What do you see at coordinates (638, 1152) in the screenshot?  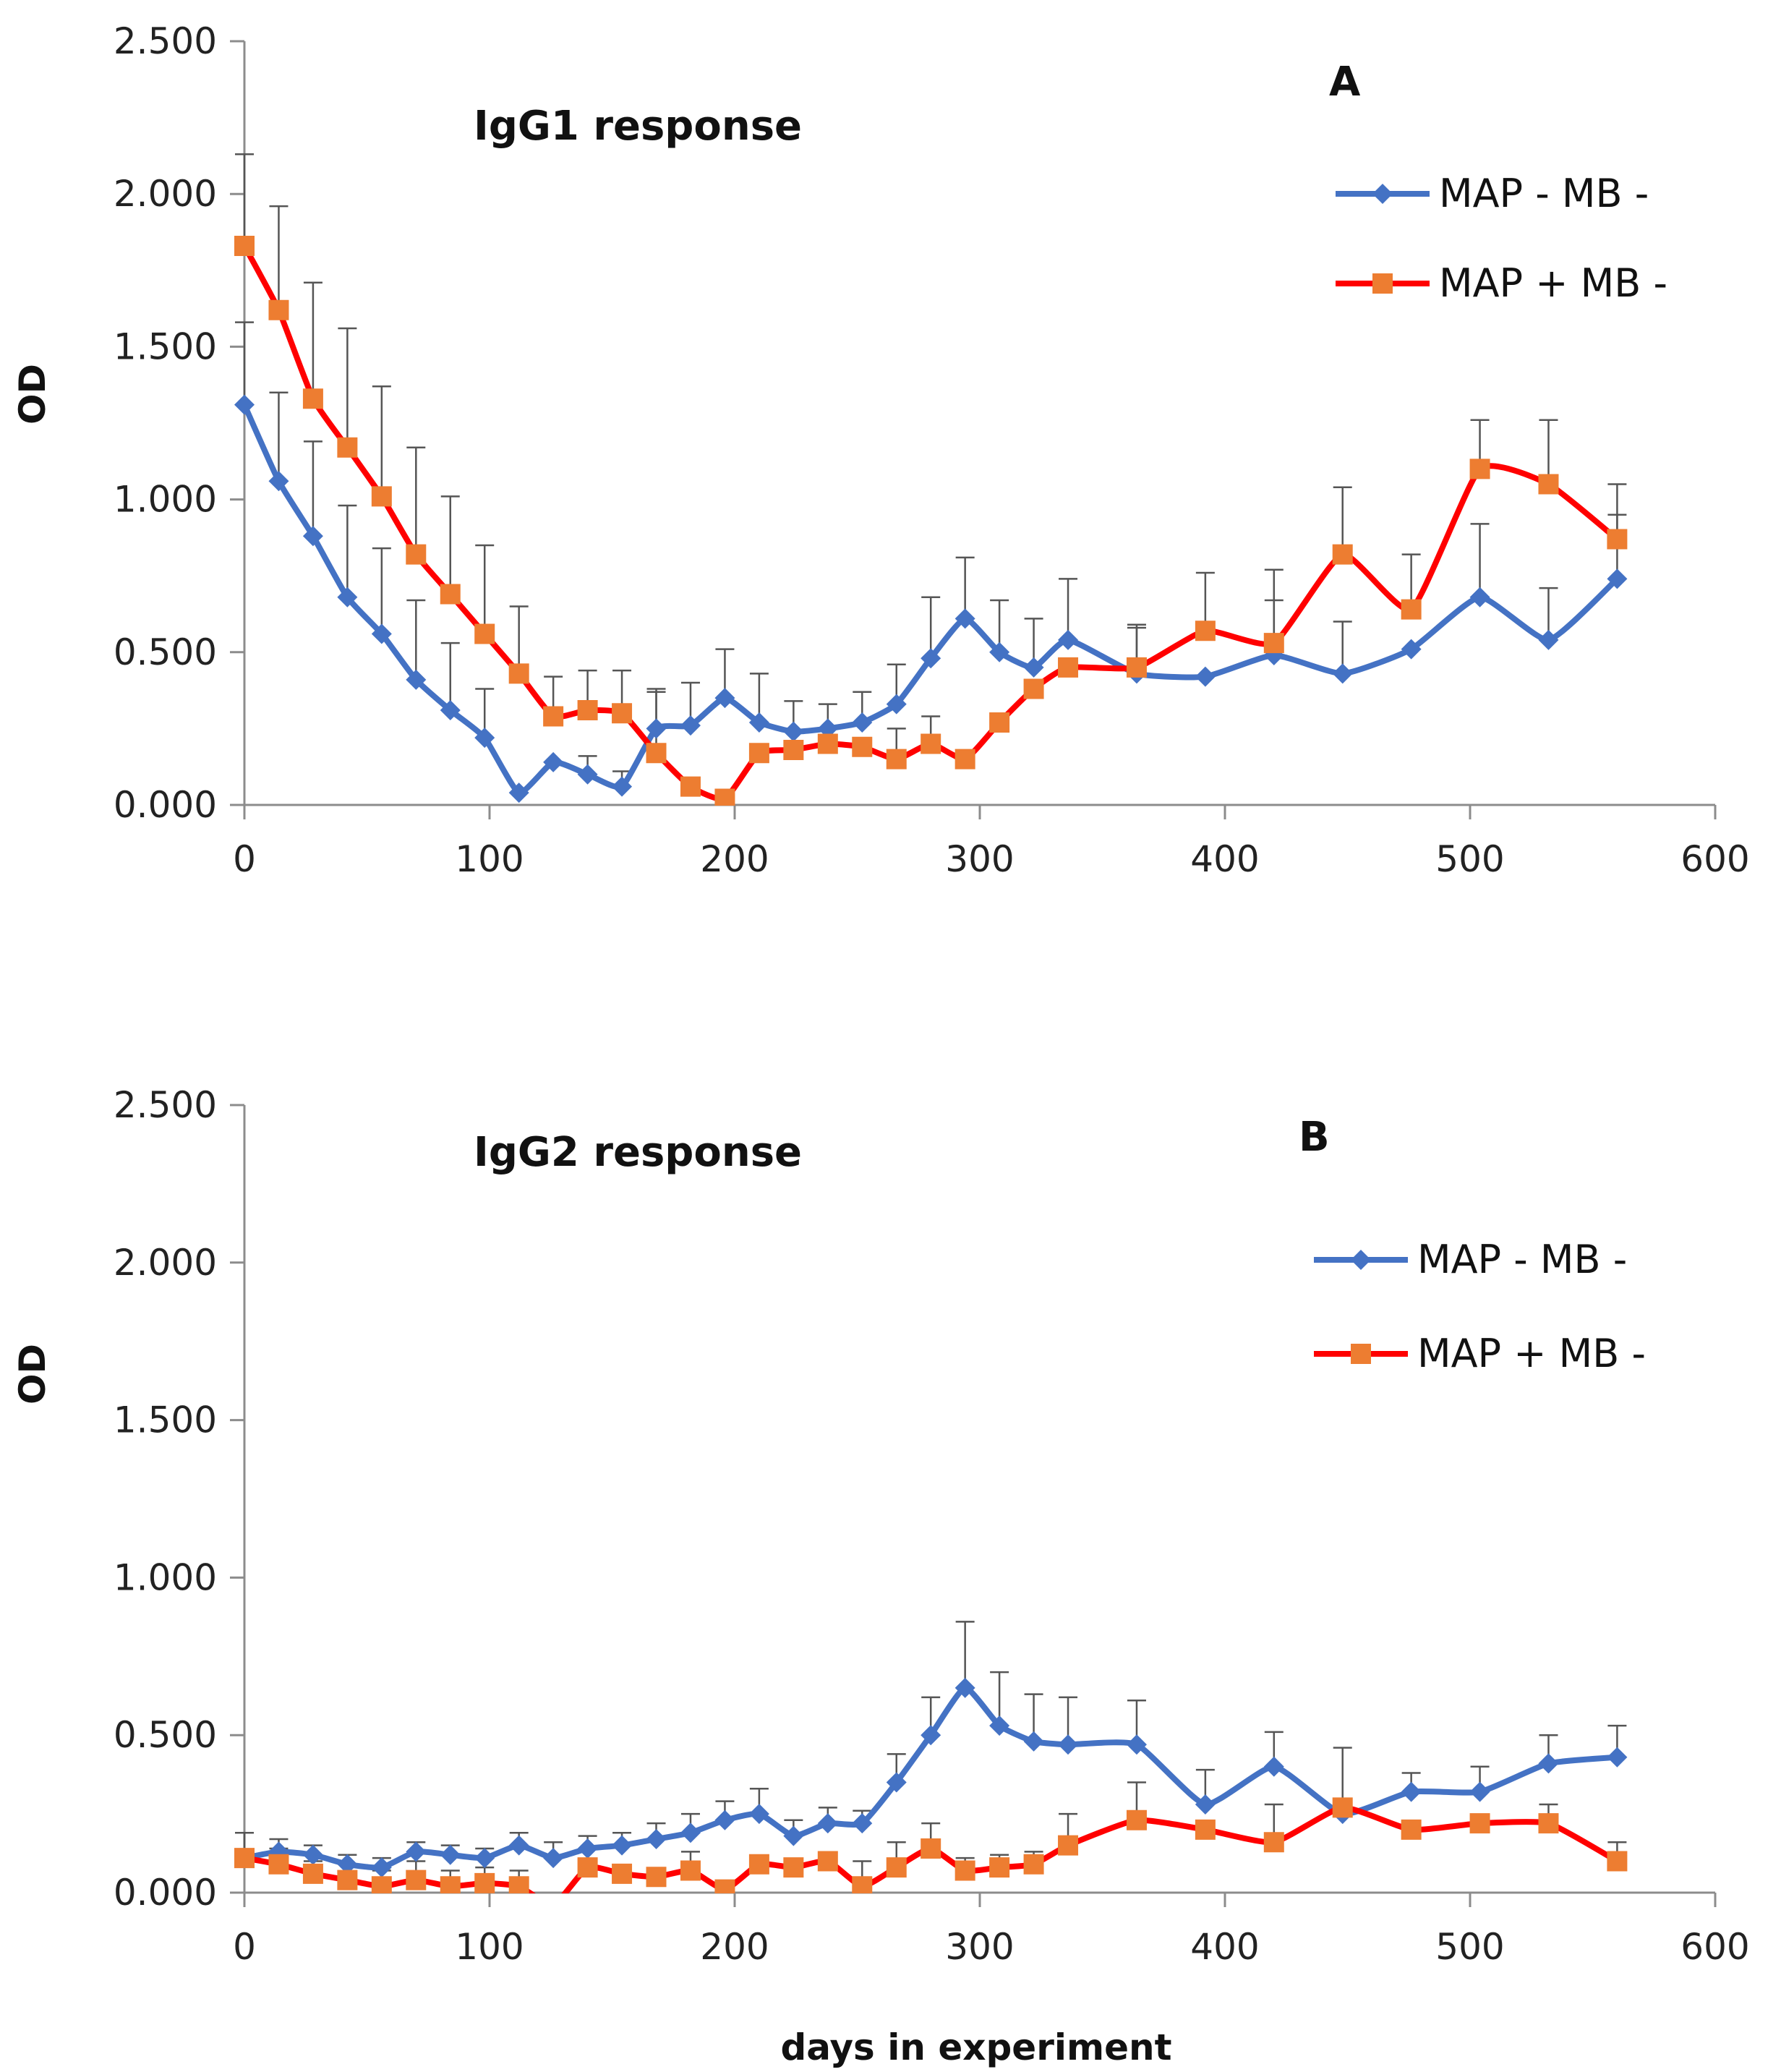 I see `panel-b-title: IgG2 response` at bounding box center [638, 1152].